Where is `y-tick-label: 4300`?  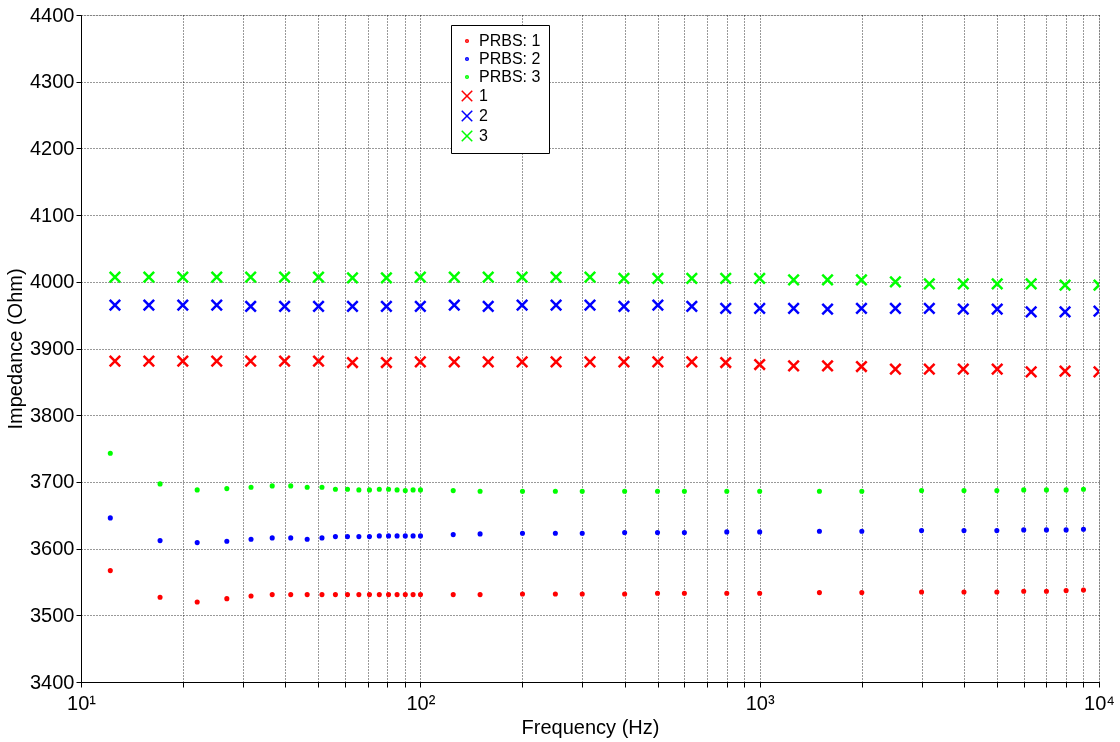
y-tick-label: 4300 is located at coordinates (52, 81).